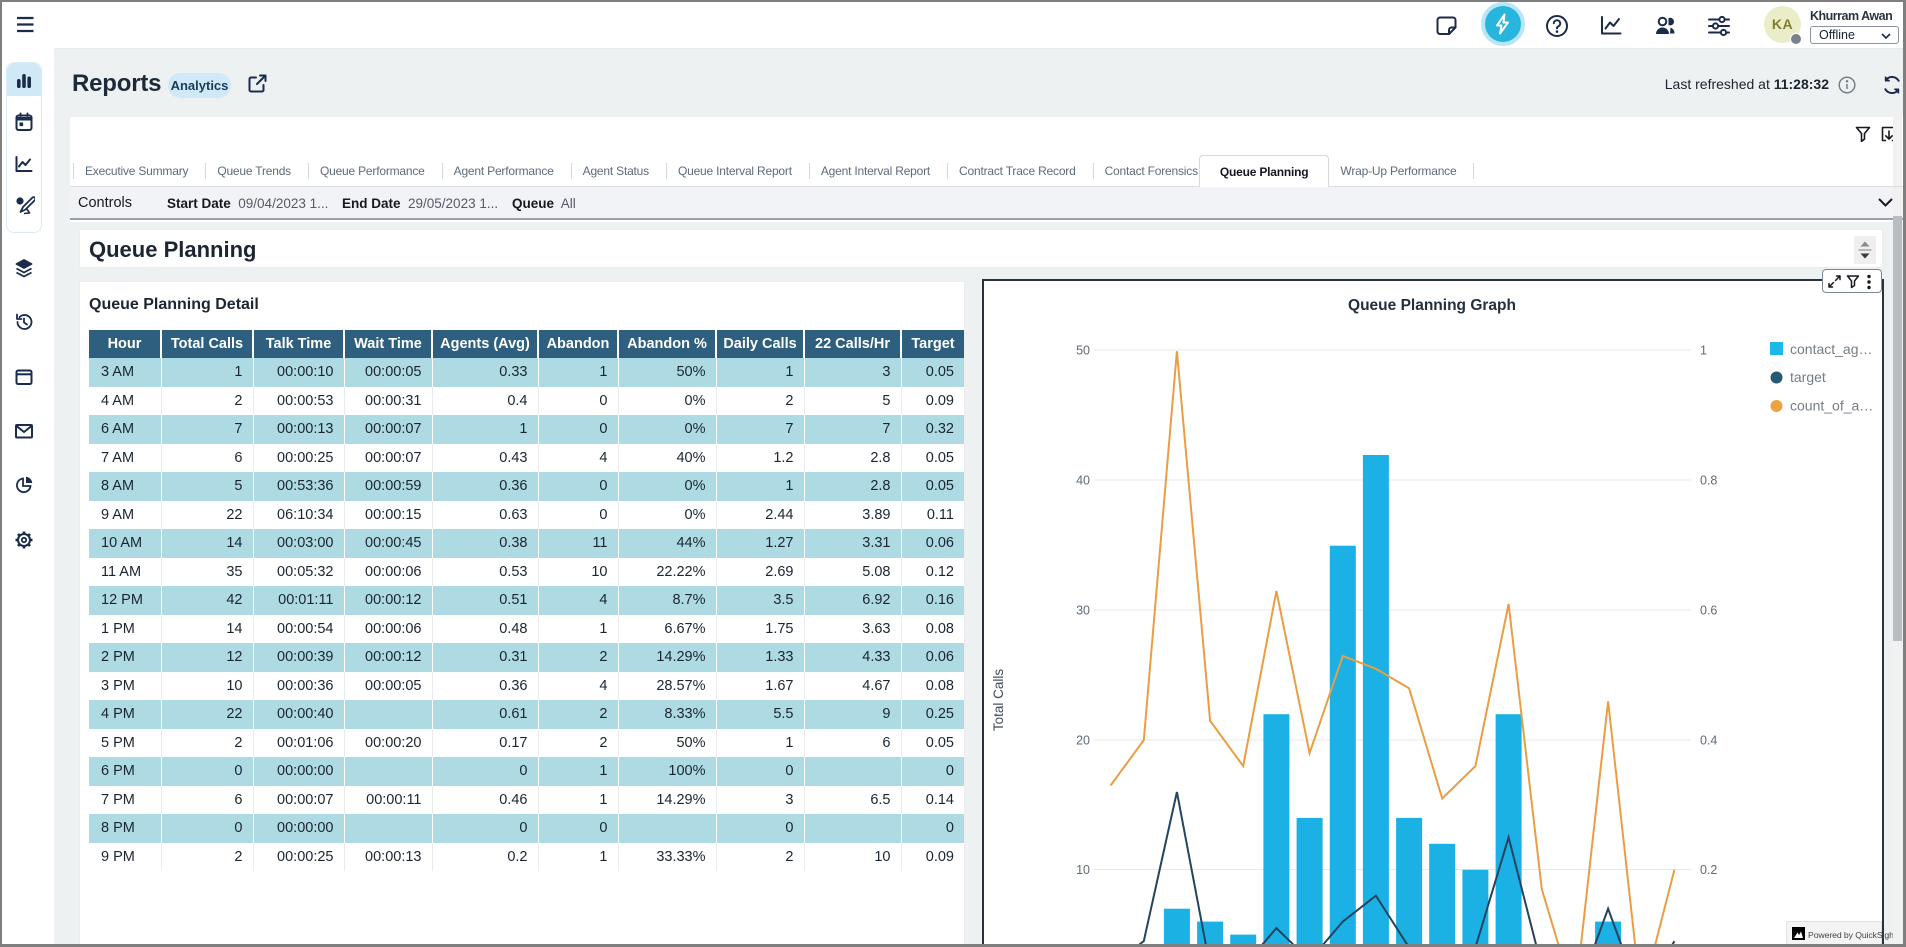 The image size is (1906, 947). What do you see at coordinates (1708, 741) in the screenshot?
I see `svg-text: 0.4` at bounding box center [1708, 741].